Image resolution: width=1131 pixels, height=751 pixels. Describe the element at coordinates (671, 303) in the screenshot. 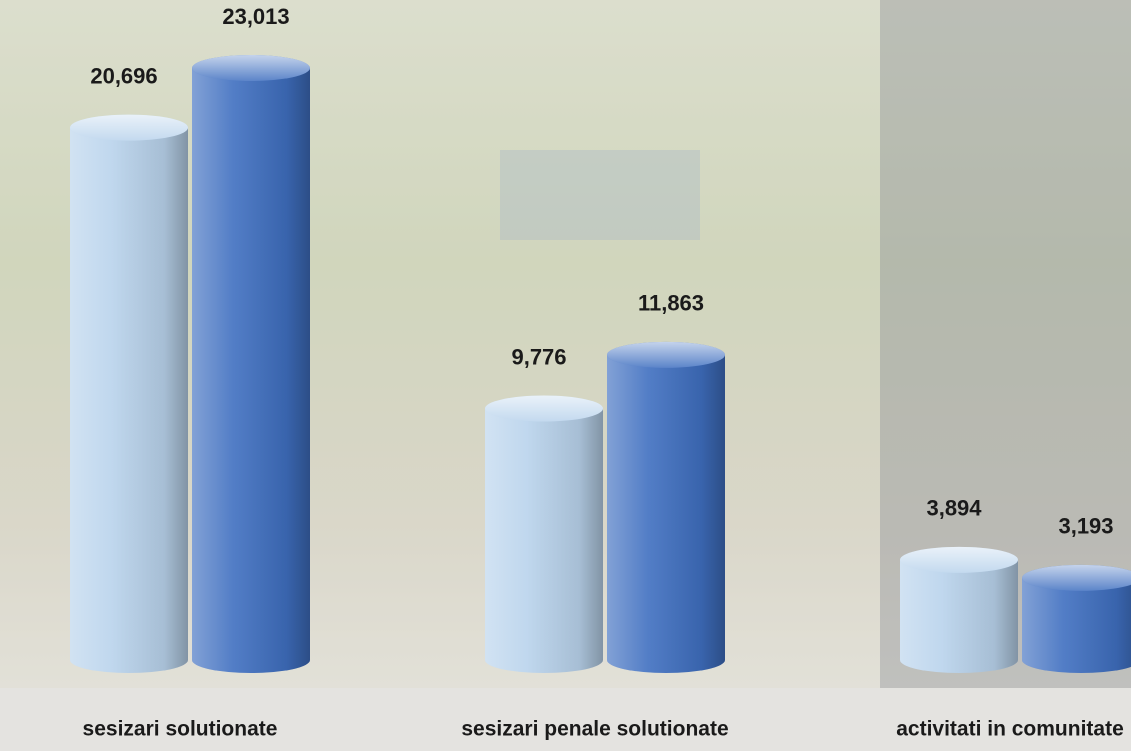

I see `data-label: 11,863` at that location.